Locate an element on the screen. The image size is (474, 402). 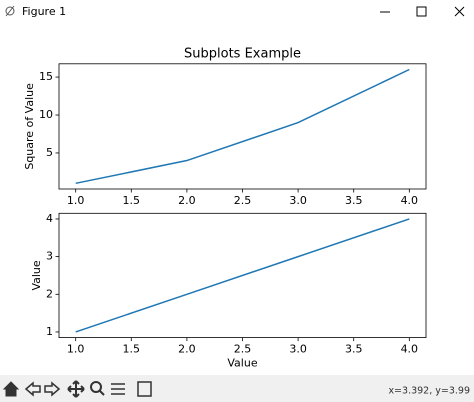
forward-button is located at coordinates (52, 389).